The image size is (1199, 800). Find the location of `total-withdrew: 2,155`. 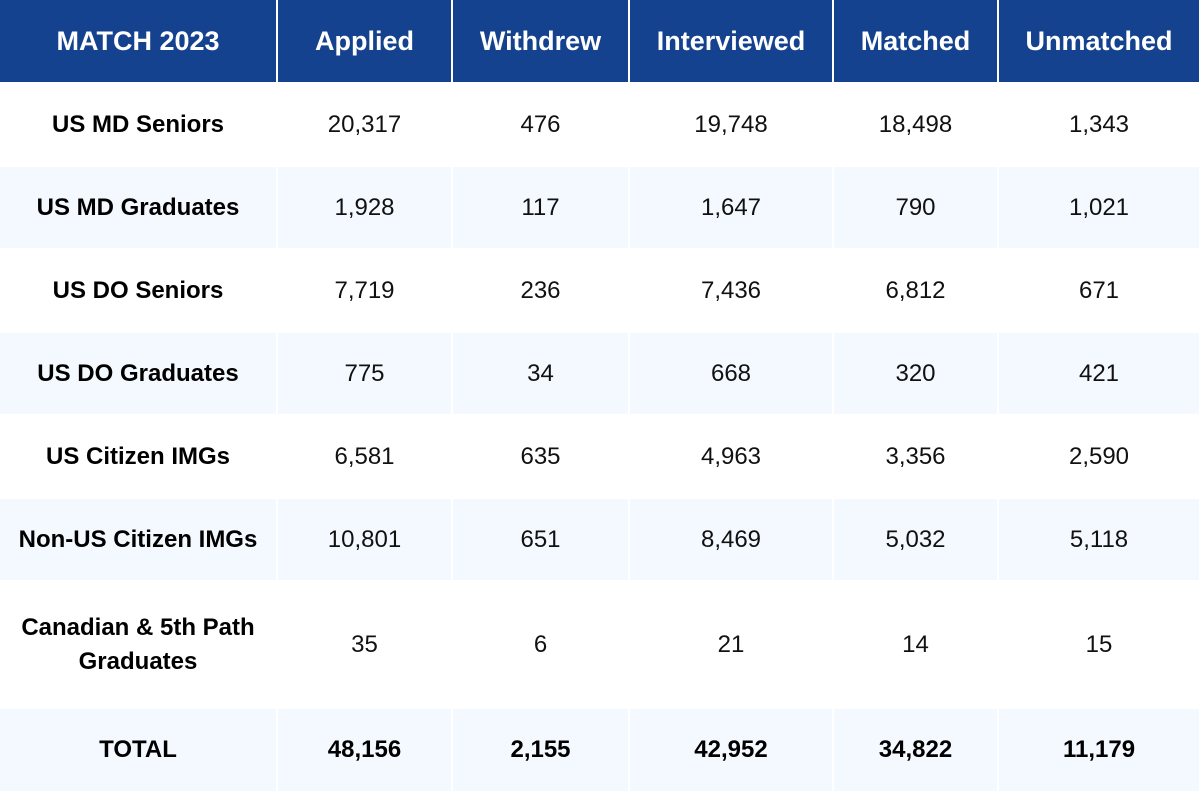

total-withdrew: 2,155 is located at coordinates (540, 750).